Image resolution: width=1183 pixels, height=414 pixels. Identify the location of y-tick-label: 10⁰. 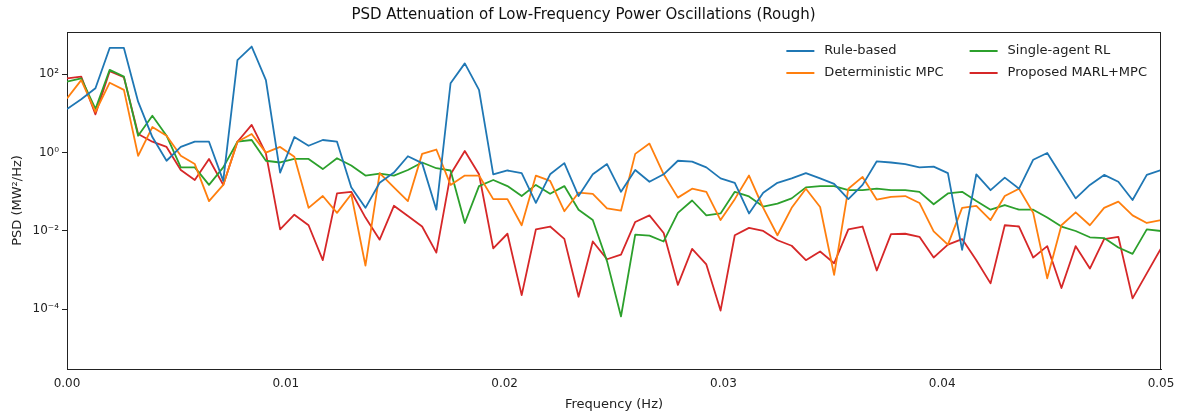
(49, 151).